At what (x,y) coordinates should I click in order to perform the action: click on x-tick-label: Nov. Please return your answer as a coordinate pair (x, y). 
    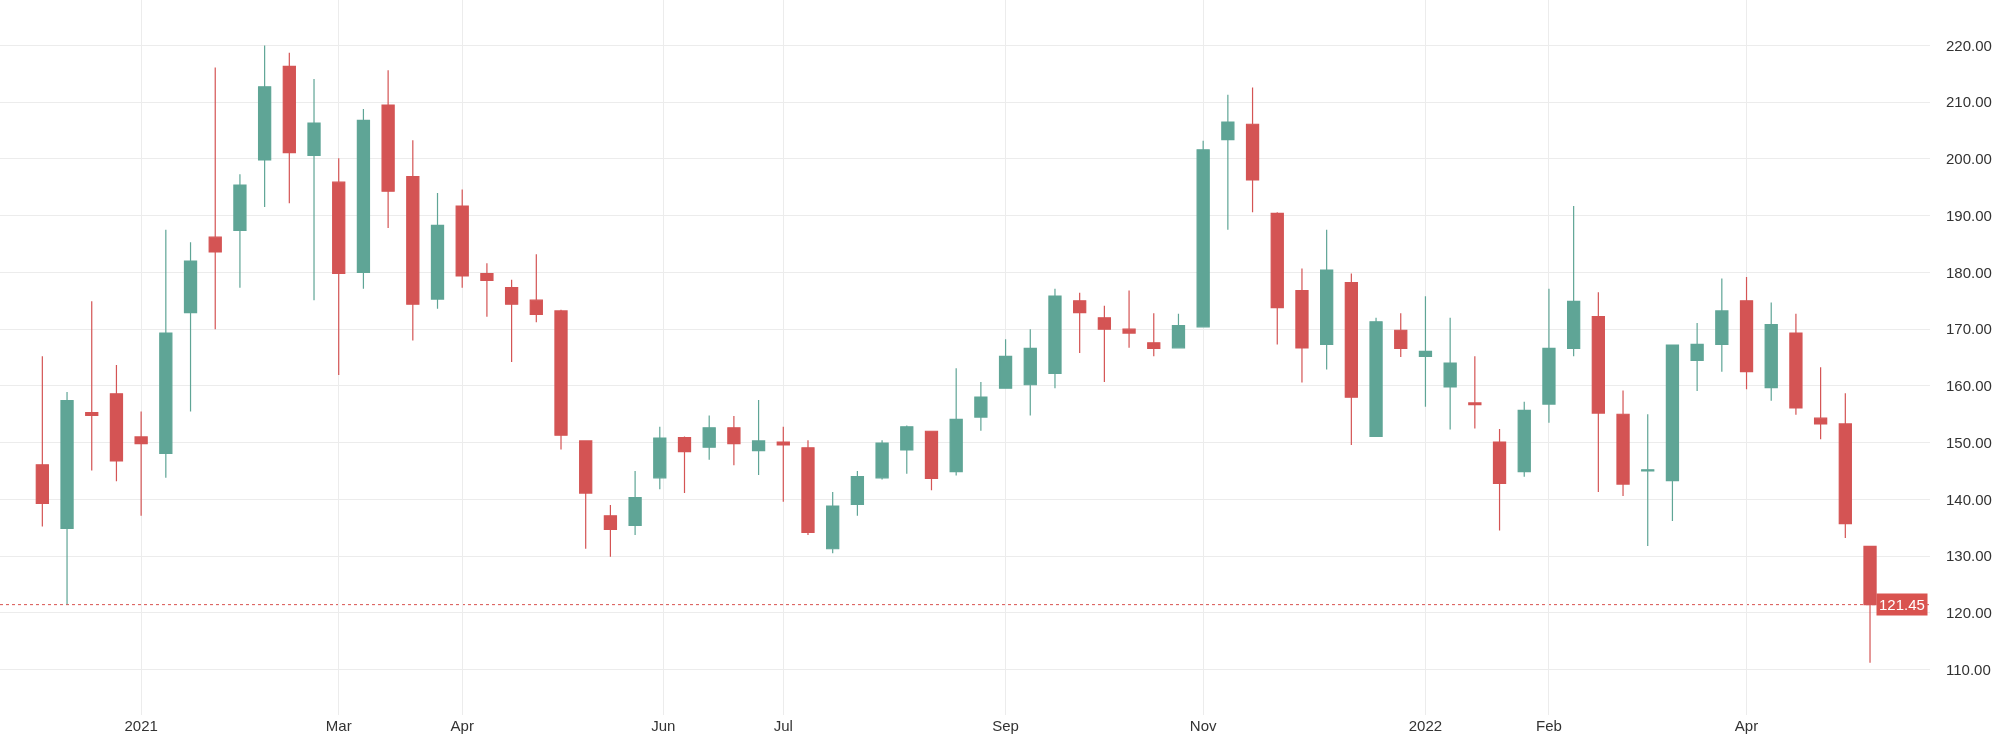
    Looking at the image, I should click on (1203, 725).